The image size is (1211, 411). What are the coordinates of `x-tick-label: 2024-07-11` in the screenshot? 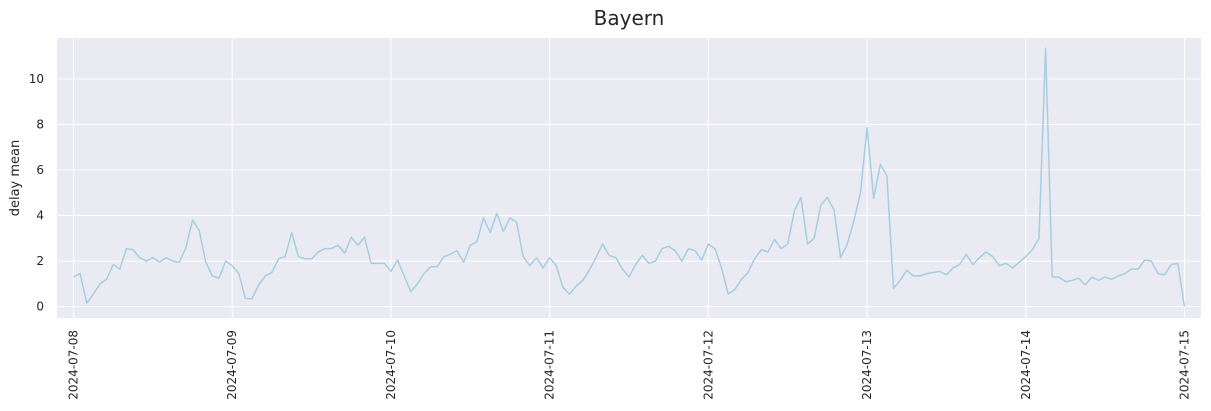 It's located at (550, 365).